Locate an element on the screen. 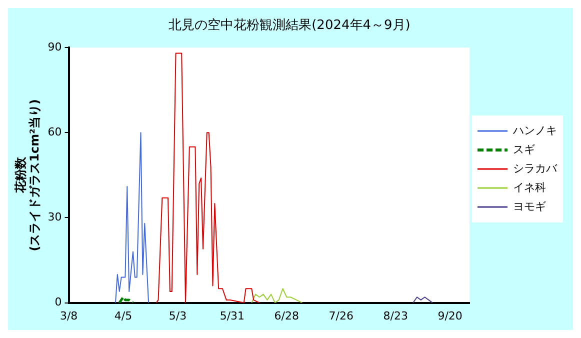  x-tick-label: 5/3 is located at coordinates (177, 315).